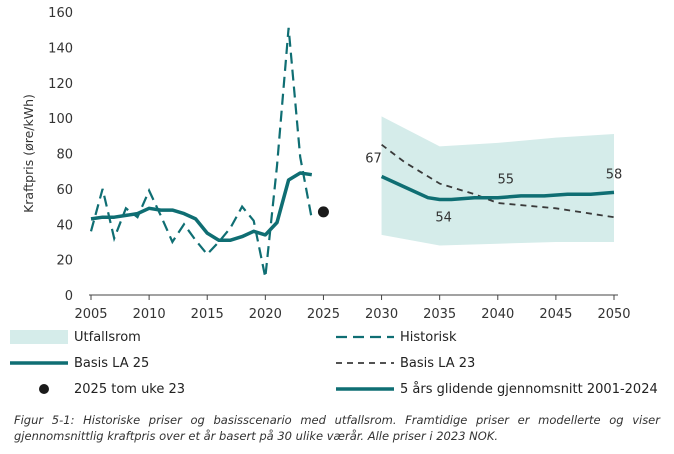  Describe the element at coordinates (28, 153) in the screenshot. I see `y-axis-label: Kraftpris (øre/kWh)` at that location.